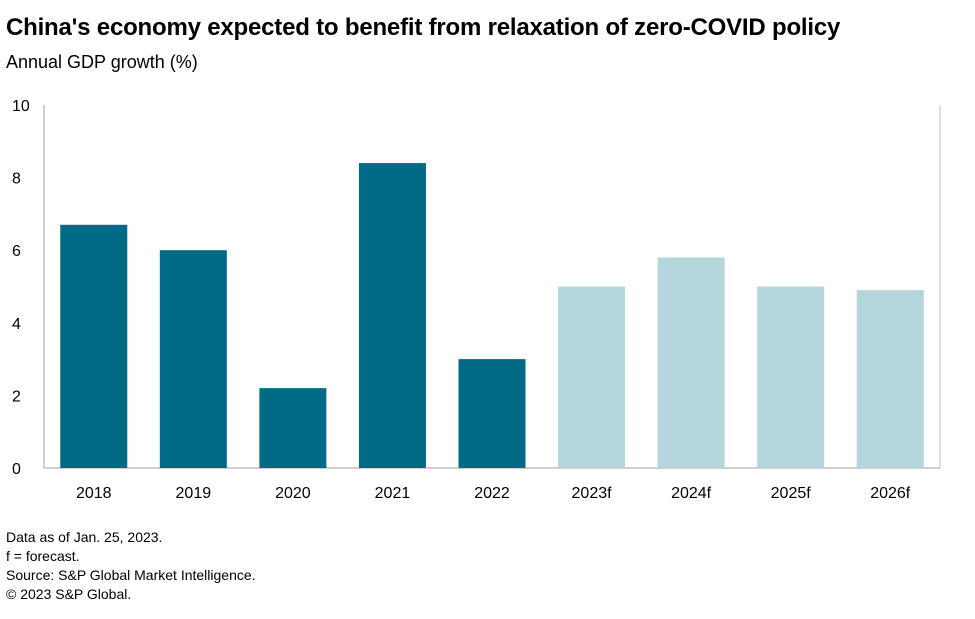 This screenshot has width=975, height=619. Describe the element at coordinates (890, 379) in the screenshot. I see `bar-2026f` at that location.